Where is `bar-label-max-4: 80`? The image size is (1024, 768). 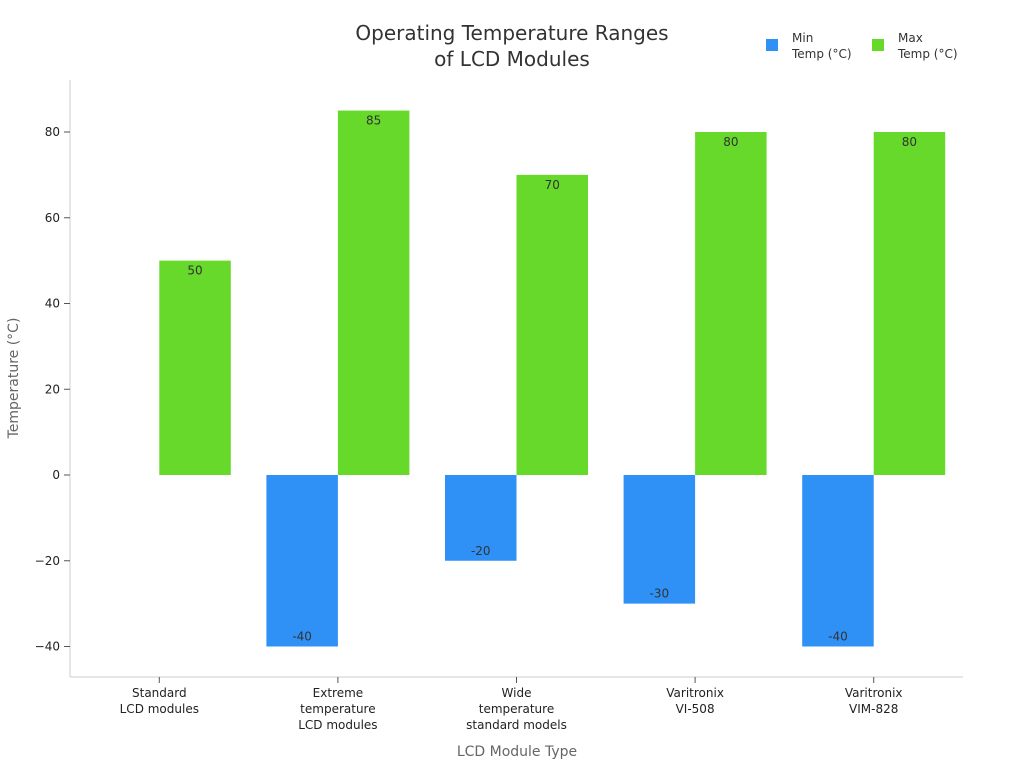
bar-label-max-4: 80 is located at coordinates (909, 142).